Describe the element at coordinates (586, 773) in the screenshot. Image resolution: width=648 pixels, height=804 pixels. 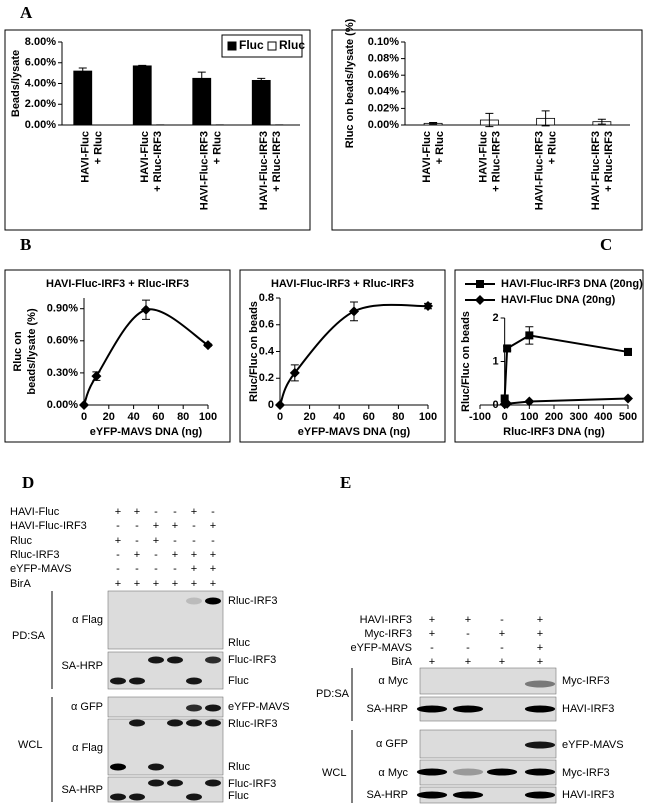
I see `band-label: Myc-IRF3` at that location.